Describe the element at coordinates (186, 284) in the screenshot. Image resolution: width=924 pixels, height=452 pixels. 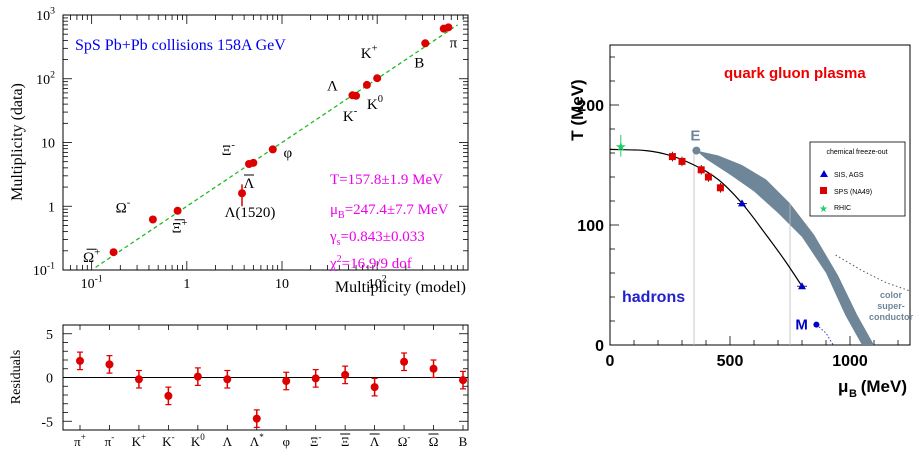
I see `x-tick-label: 1` at that location.